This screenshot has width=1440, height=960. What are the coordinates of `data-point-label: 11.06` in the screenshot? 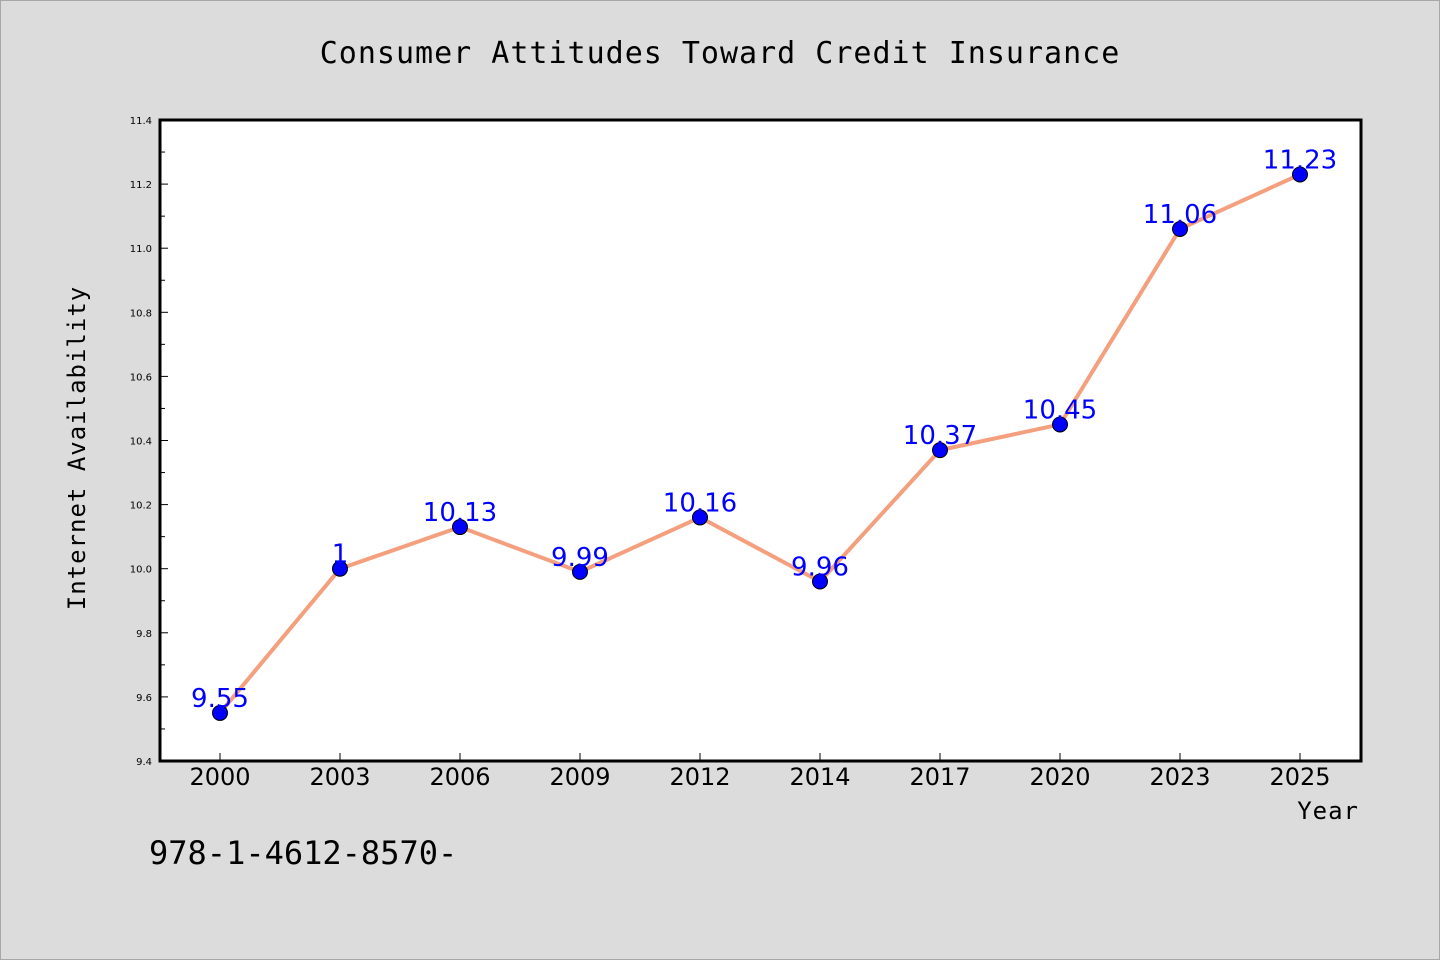 It's located at (1180, 215).